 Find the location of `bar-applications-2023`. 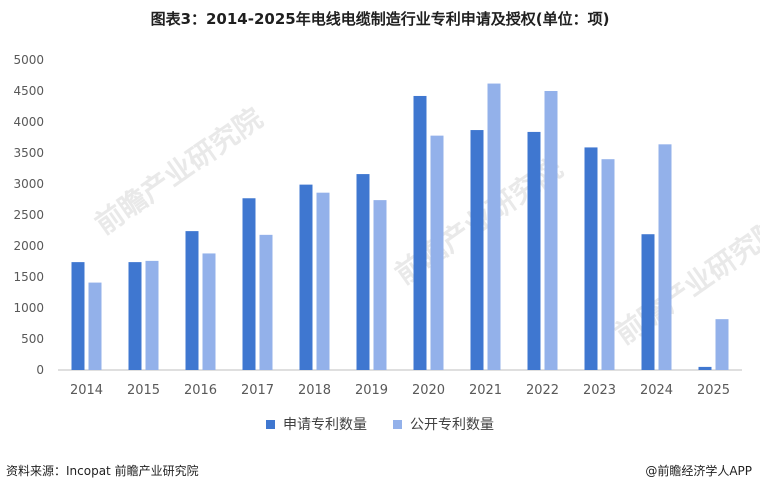

bar-applications-2023 is located at coordinates (591, 258).